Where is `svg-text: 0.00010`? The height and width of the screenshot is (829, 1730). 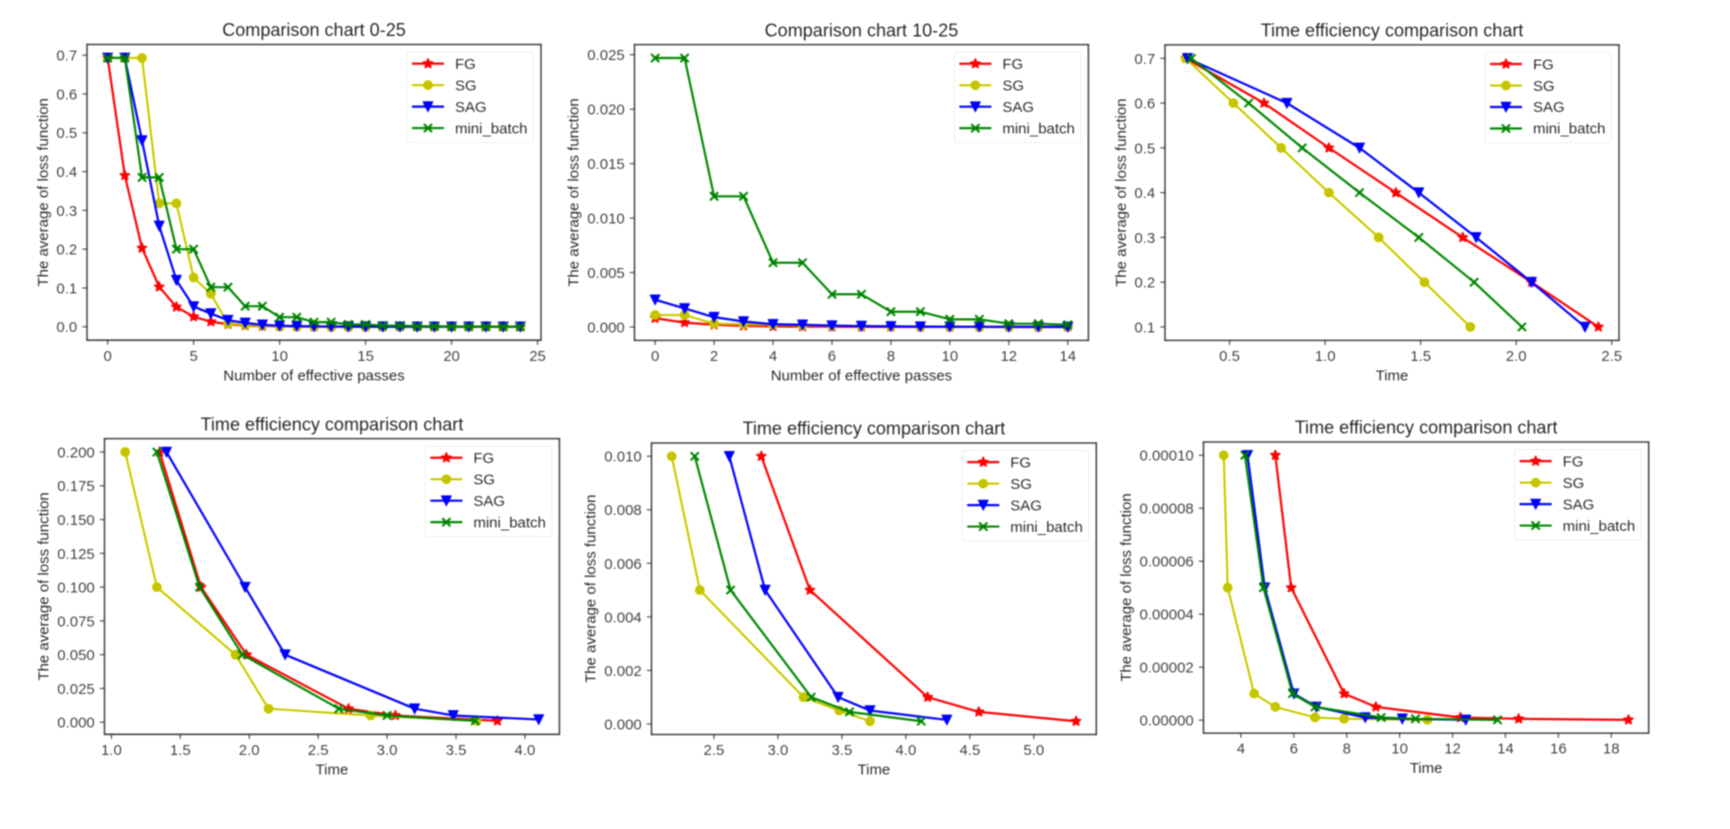
svg-text: 0.00010 is located at coordinates (1167, 456).